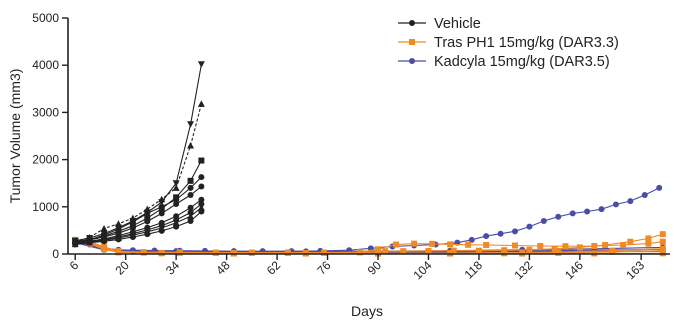  Describe the element at coordinates (274, 268) in the screenshot. I see `x-tick-label: 62` at that location.